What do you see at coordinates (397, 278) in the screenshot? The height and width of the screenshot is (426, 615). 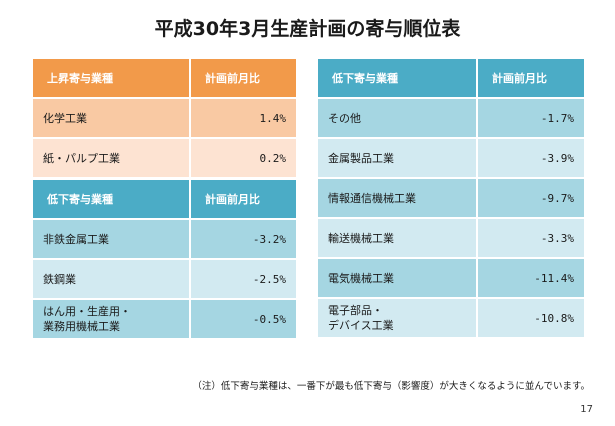 I see `industry-name: 電気機械工業` at bounding box center [397, 278].